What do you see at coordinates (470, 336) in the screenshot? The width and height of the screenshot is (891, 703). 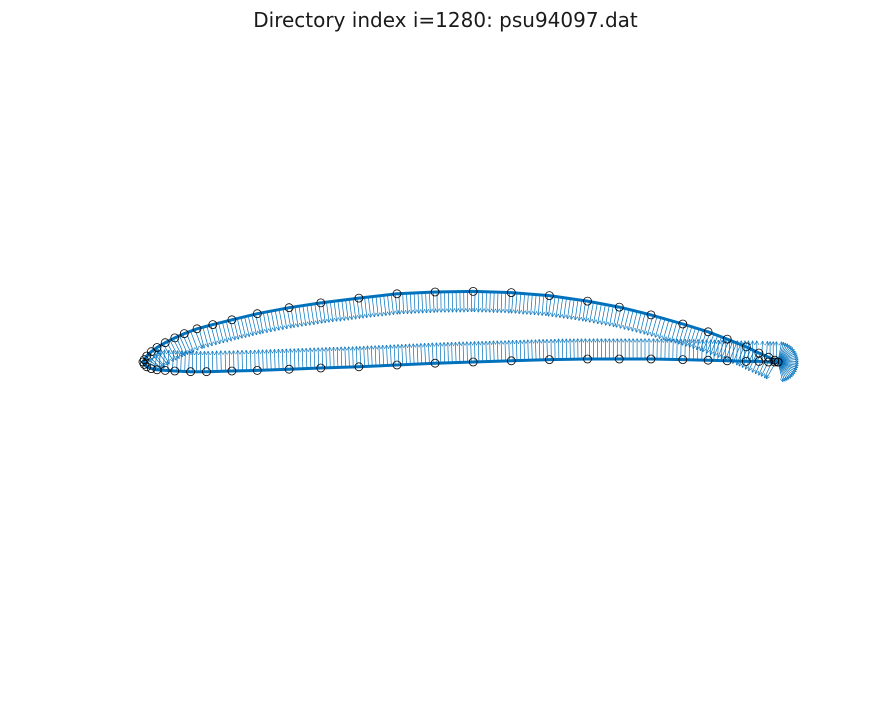 I see `normal-vectors` at bounding box center [470, 336].